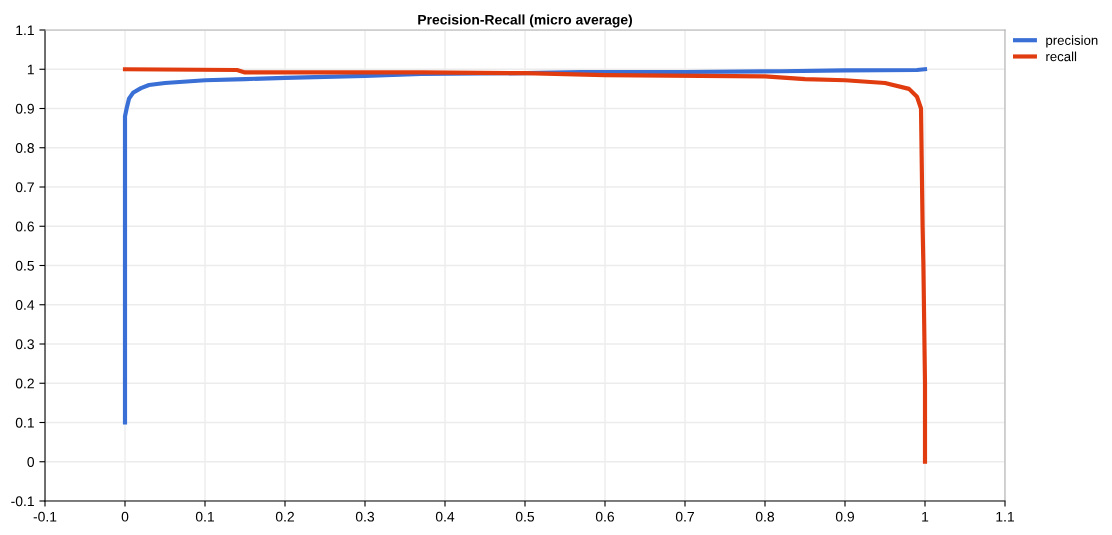  Describe the element at coordinates (844, 516) in the screenshot. I see `x-tick-label: 0.9` at that location.